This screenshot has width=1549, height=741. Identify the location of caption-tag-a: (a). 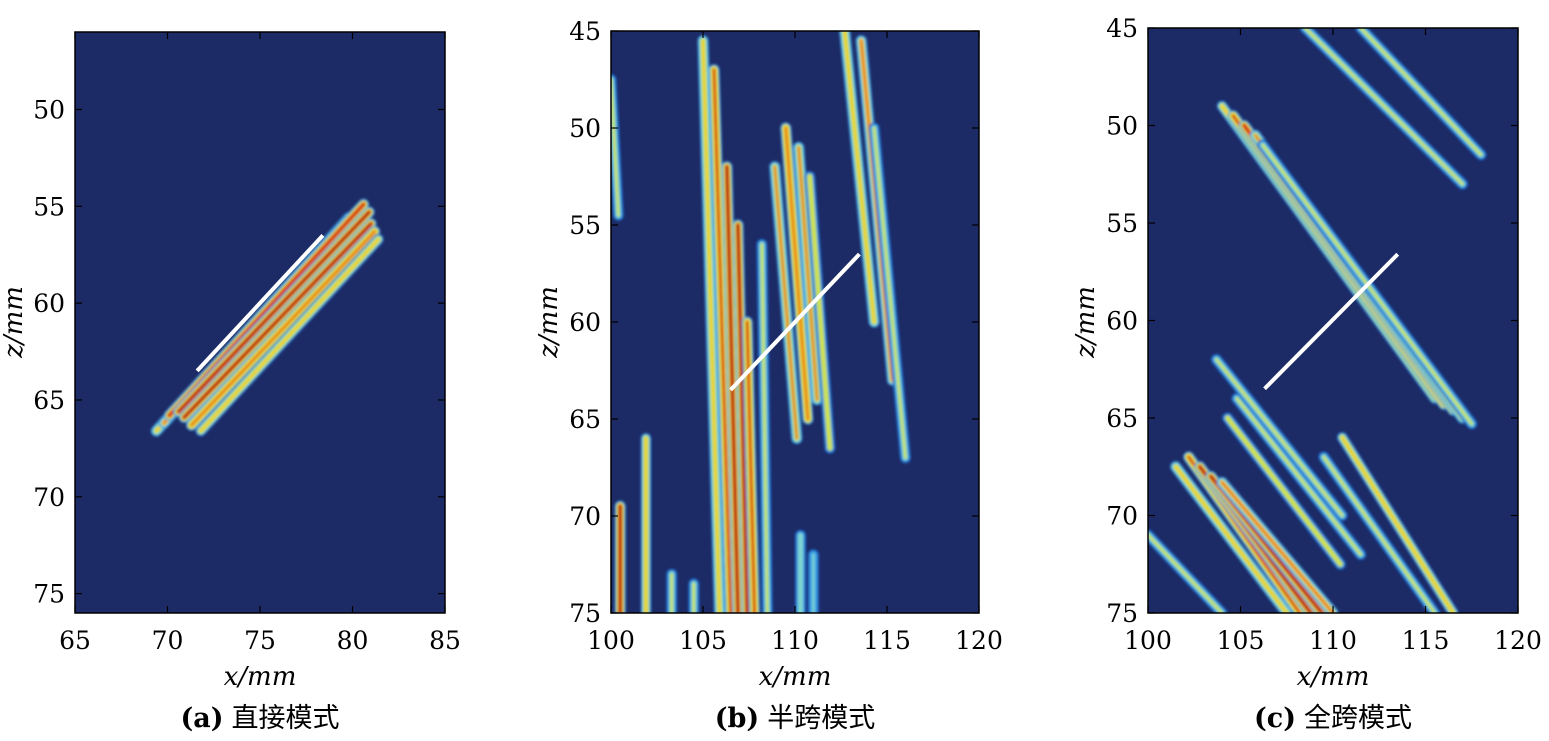
(201, 718).